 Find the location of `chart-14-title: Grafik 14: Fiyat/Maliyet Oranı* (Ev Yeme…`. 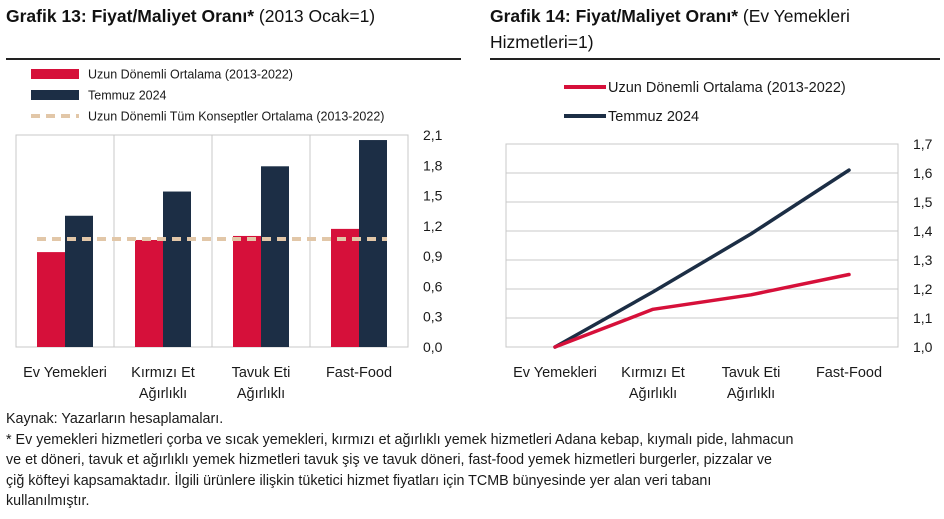

chart-14-title: Grafik 14: Fiyat/Maliyet Oranı* (Ev Yeme… is located at coordinates (715, 29).